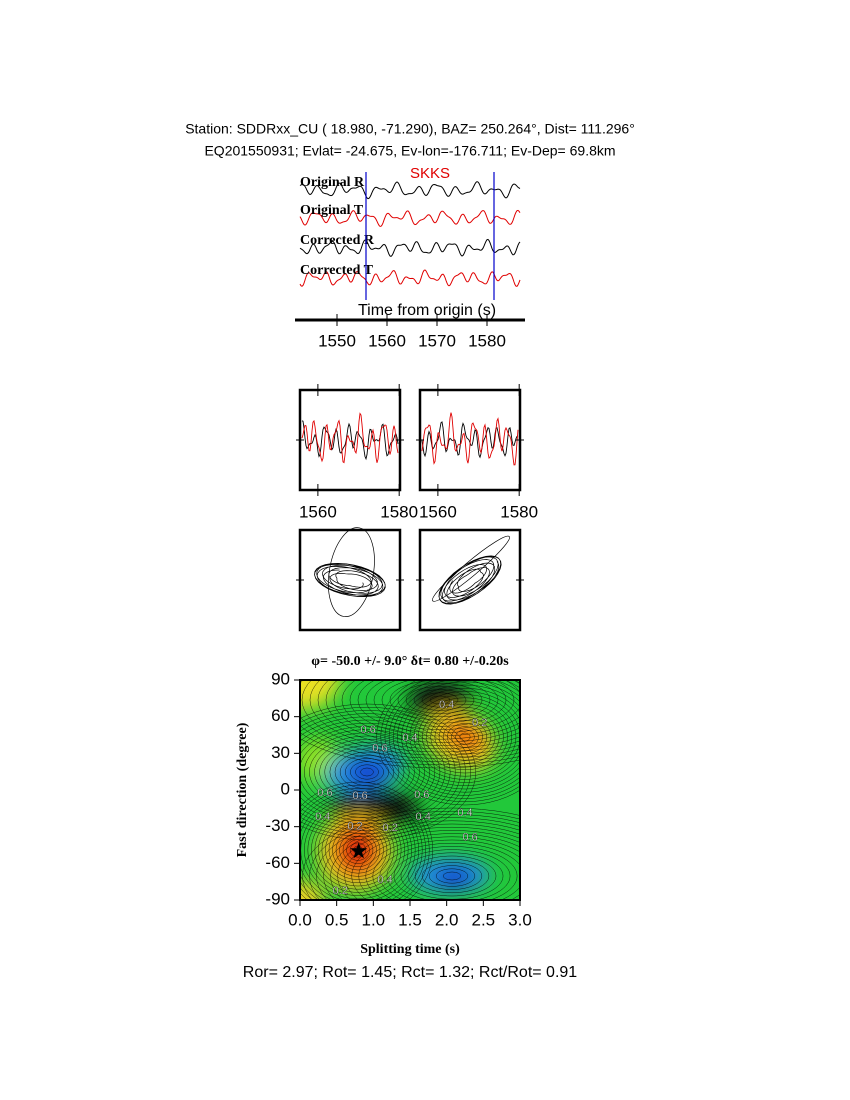  I want to click on x-tick-label: 1.5, so click(410, 919).